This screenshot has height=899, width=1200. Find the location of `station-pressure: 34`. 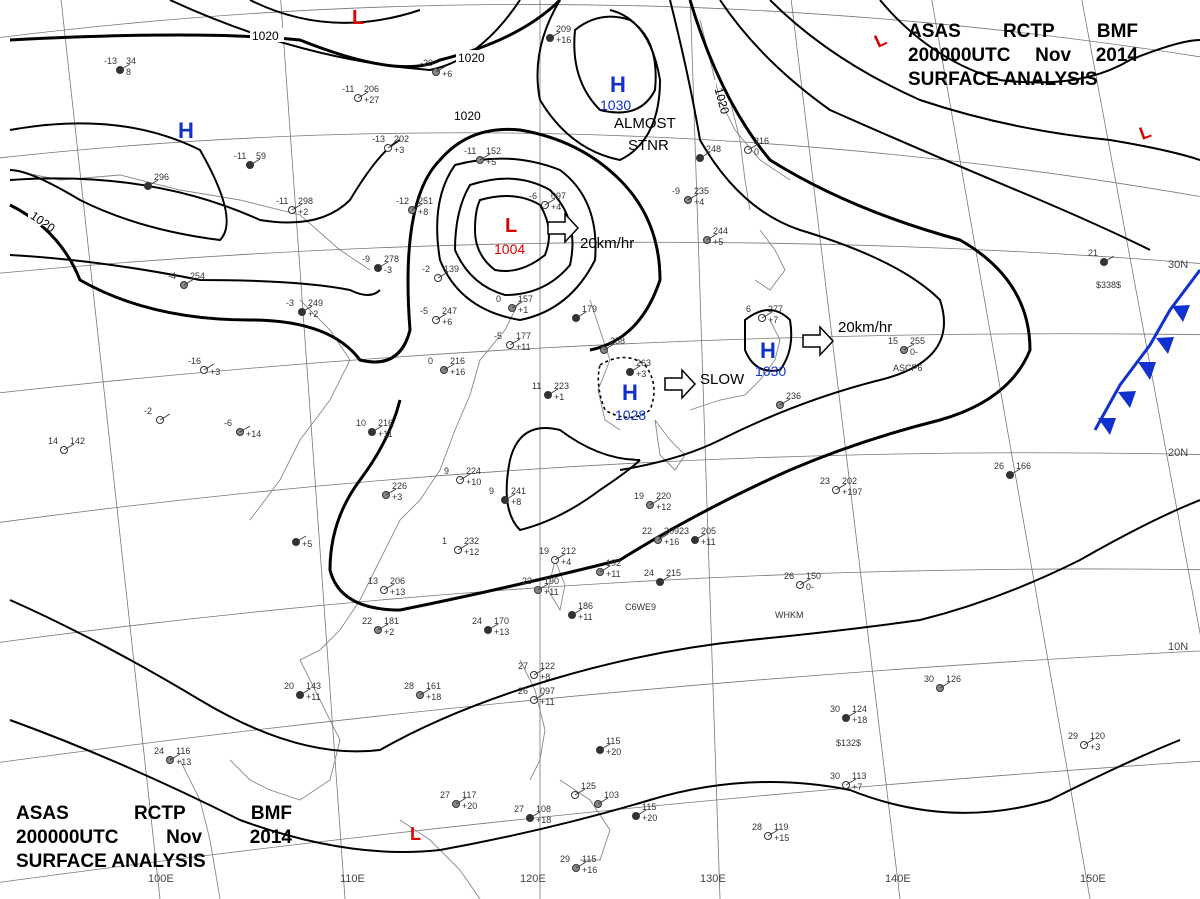

station-pressure: 34 is located at coordinates (131, 61).